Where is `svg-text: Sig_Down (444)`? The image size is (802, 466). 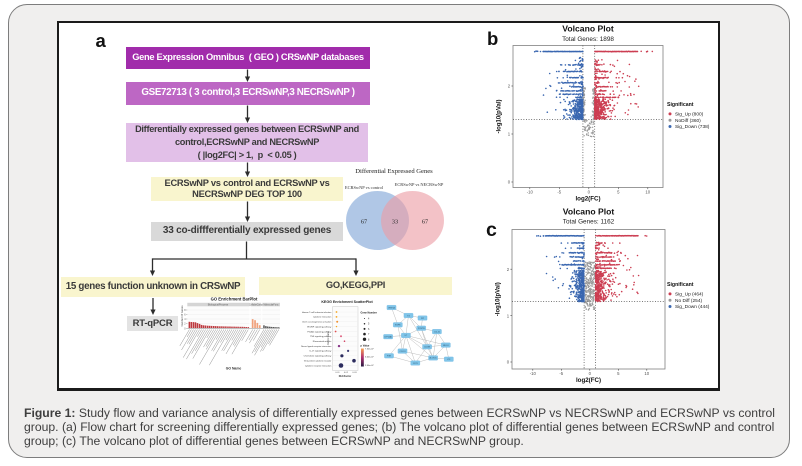 svg-text: Sig_Down (444) is located at coordinates (692, 307).